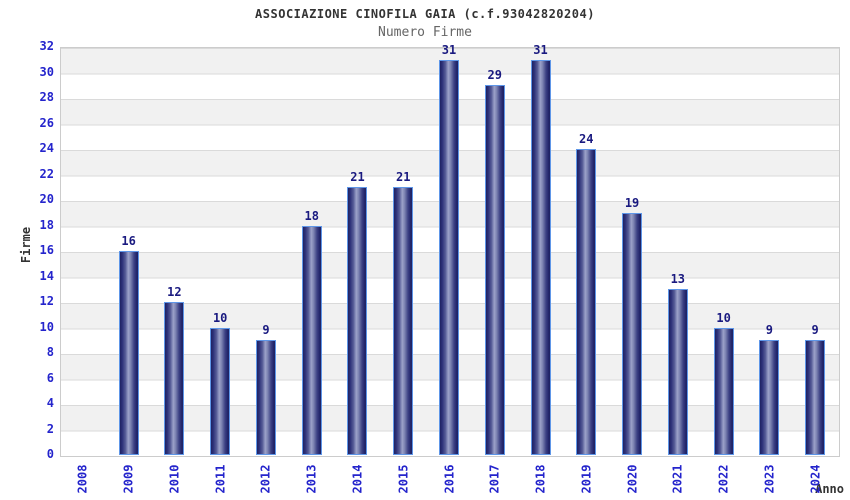 This screenshot has height=500, width=850. What do you see at coordinates (46, 46) in the screenshot?
I see `y-tick-32: 32` at bounding box center [46, 46].